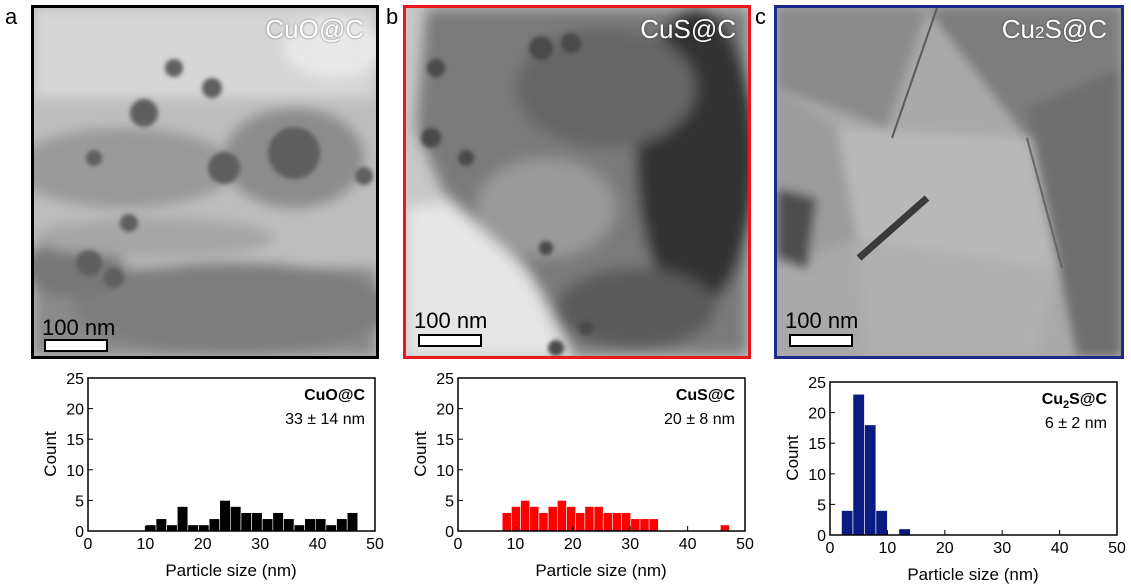 This screenshot has width=1131, height=585. I want to click on sample-label-pre: Cu, so click(1052, 399).